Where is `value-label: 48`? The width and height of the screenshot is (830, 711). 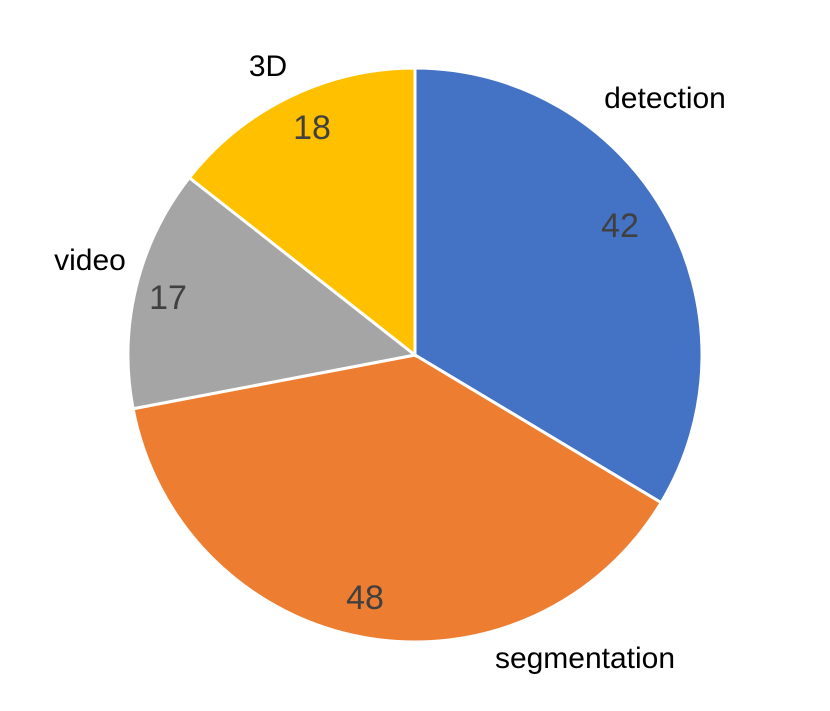 value-label: 48 is located at coordinates (365, 598).